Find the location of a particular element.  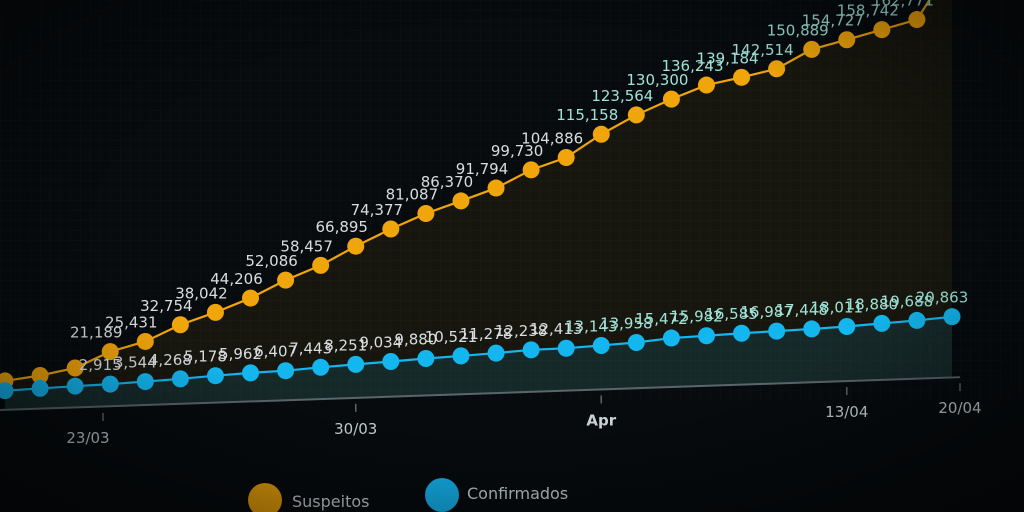

suspeitos-value-label: 44,206 is located at coordinates (236, 279).